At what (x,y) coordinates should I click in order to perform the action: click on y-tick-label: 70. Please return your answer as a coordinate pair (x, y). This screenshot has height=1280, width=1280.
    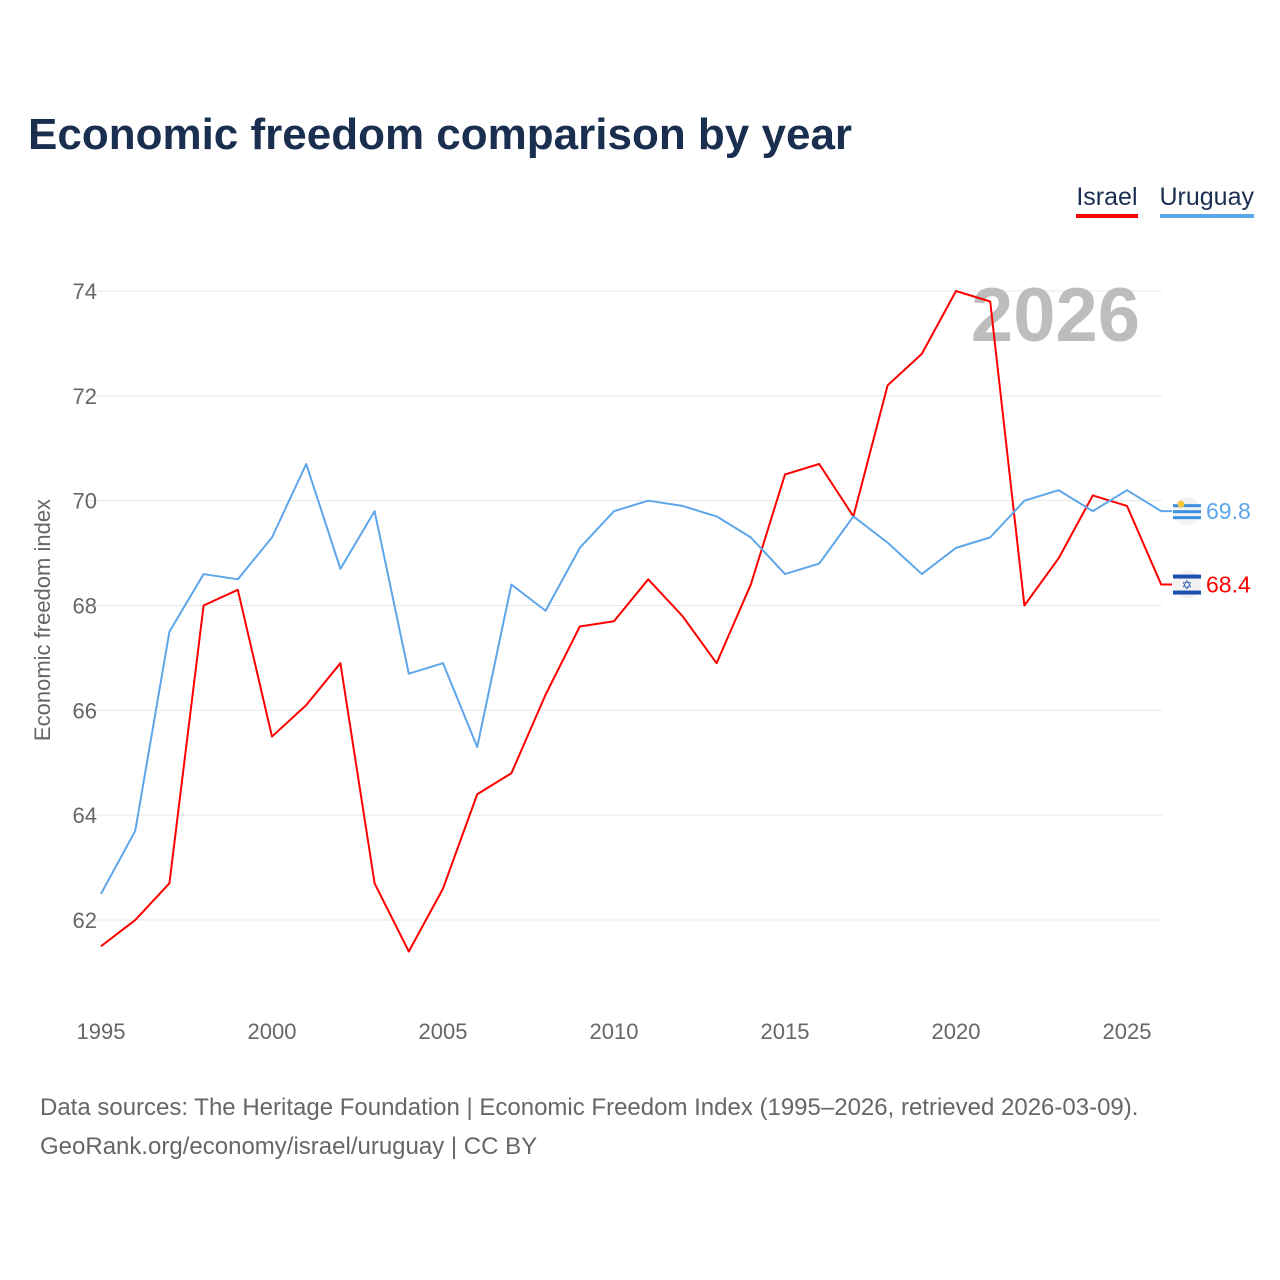
    Looking at the image, I should click on (85, 501).